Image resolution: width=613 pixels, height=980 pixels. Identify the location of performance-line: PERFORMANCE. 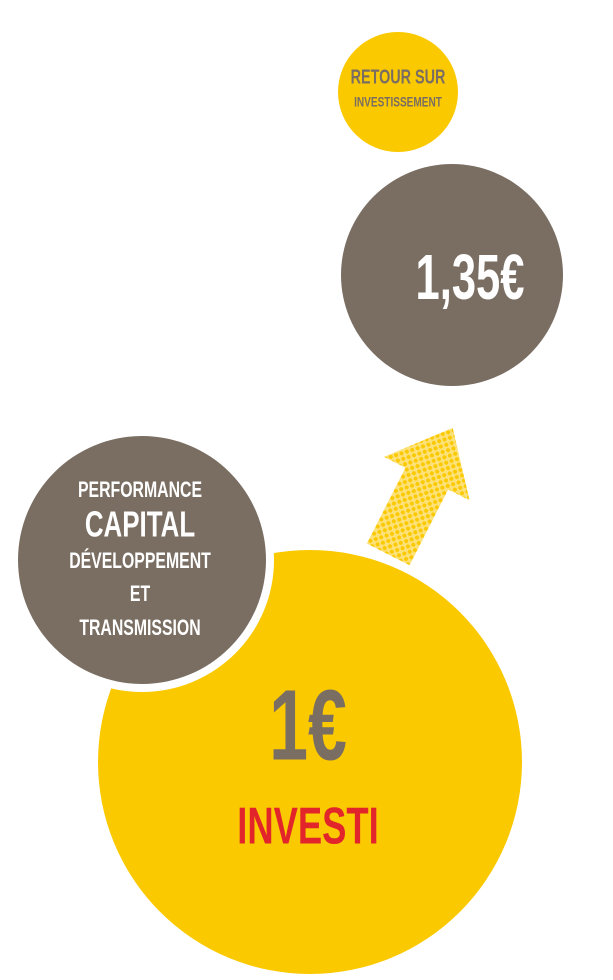
(140, 490).